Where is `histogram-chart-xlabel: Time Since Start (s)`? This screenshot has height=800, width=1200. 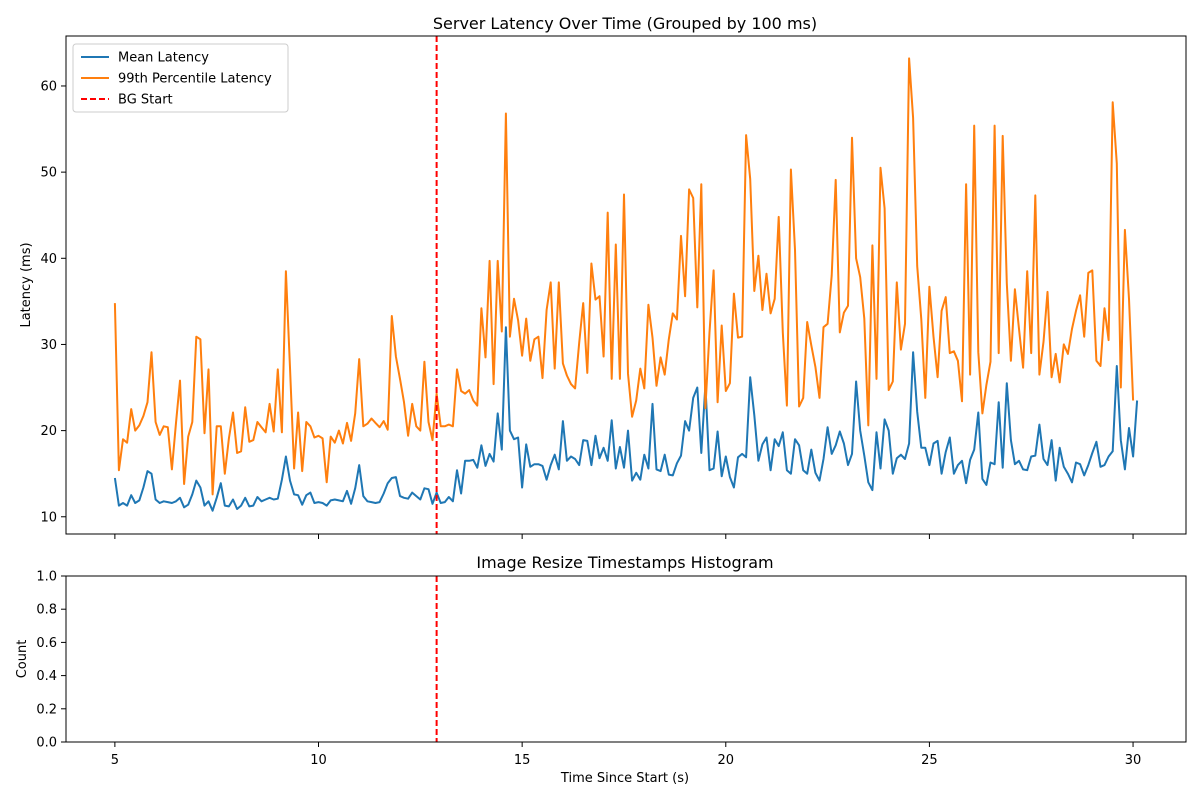 histogram-chart-xlabel: Time Since Start (s) is located at coordinates (624, 778).